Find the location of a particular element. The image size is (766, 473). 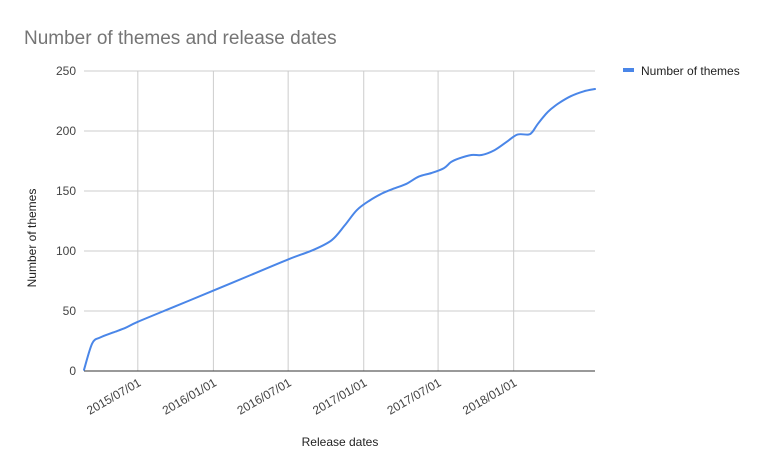

x-axis-title: Release dates is located at coordinates (340, 442).